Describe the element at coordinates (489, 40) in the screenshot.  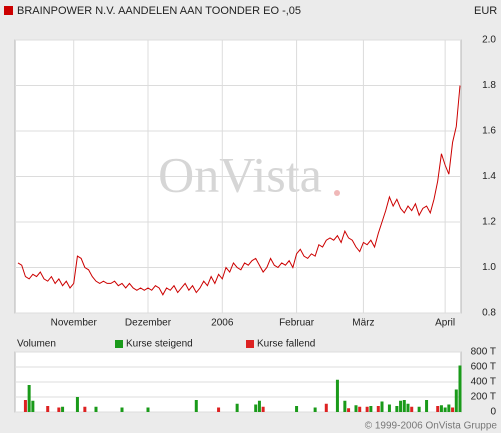
I see `y-tick-label: 2.0` at that location.